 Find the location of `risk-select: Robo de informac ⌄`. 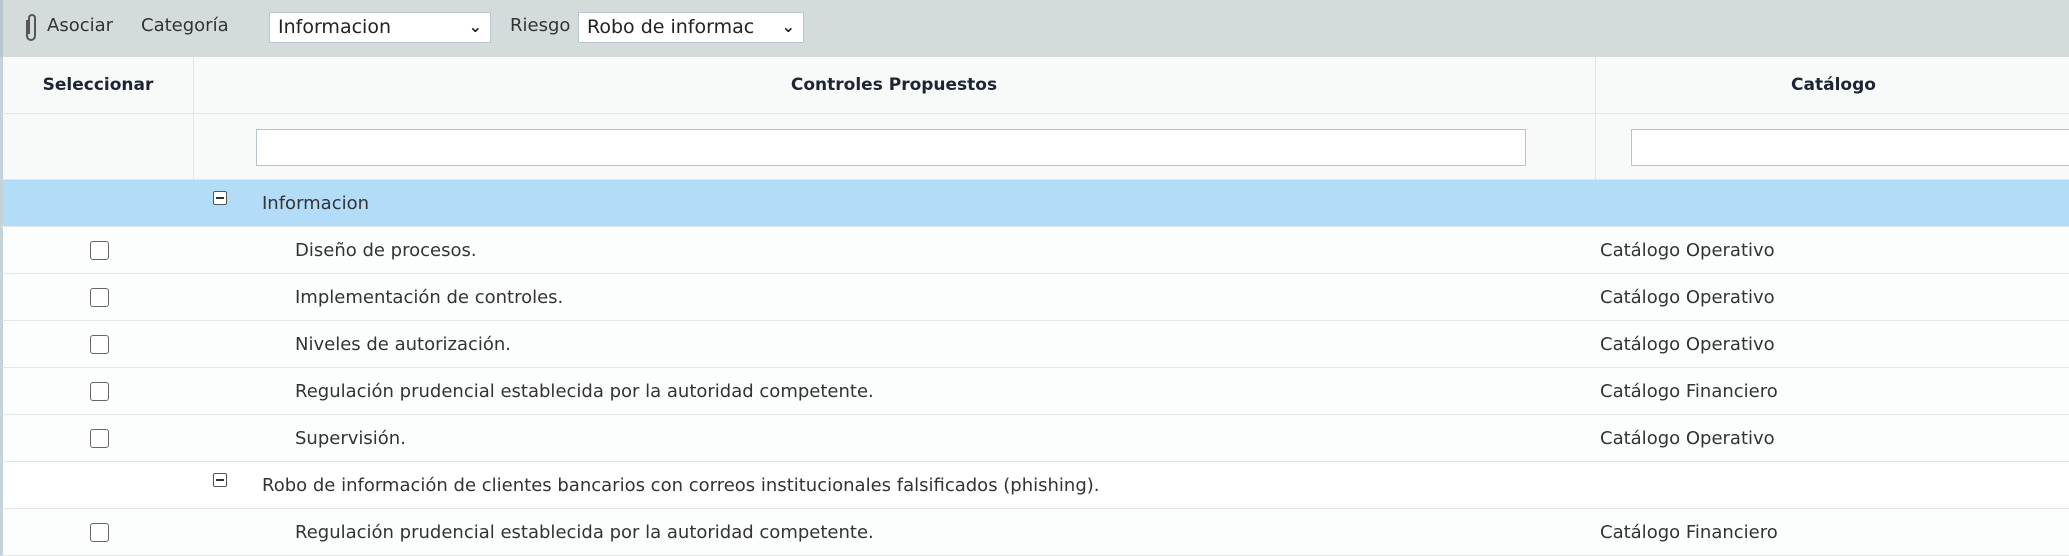

risk-select: Robo de informac ⌄ is located at coordinates (691, 27).